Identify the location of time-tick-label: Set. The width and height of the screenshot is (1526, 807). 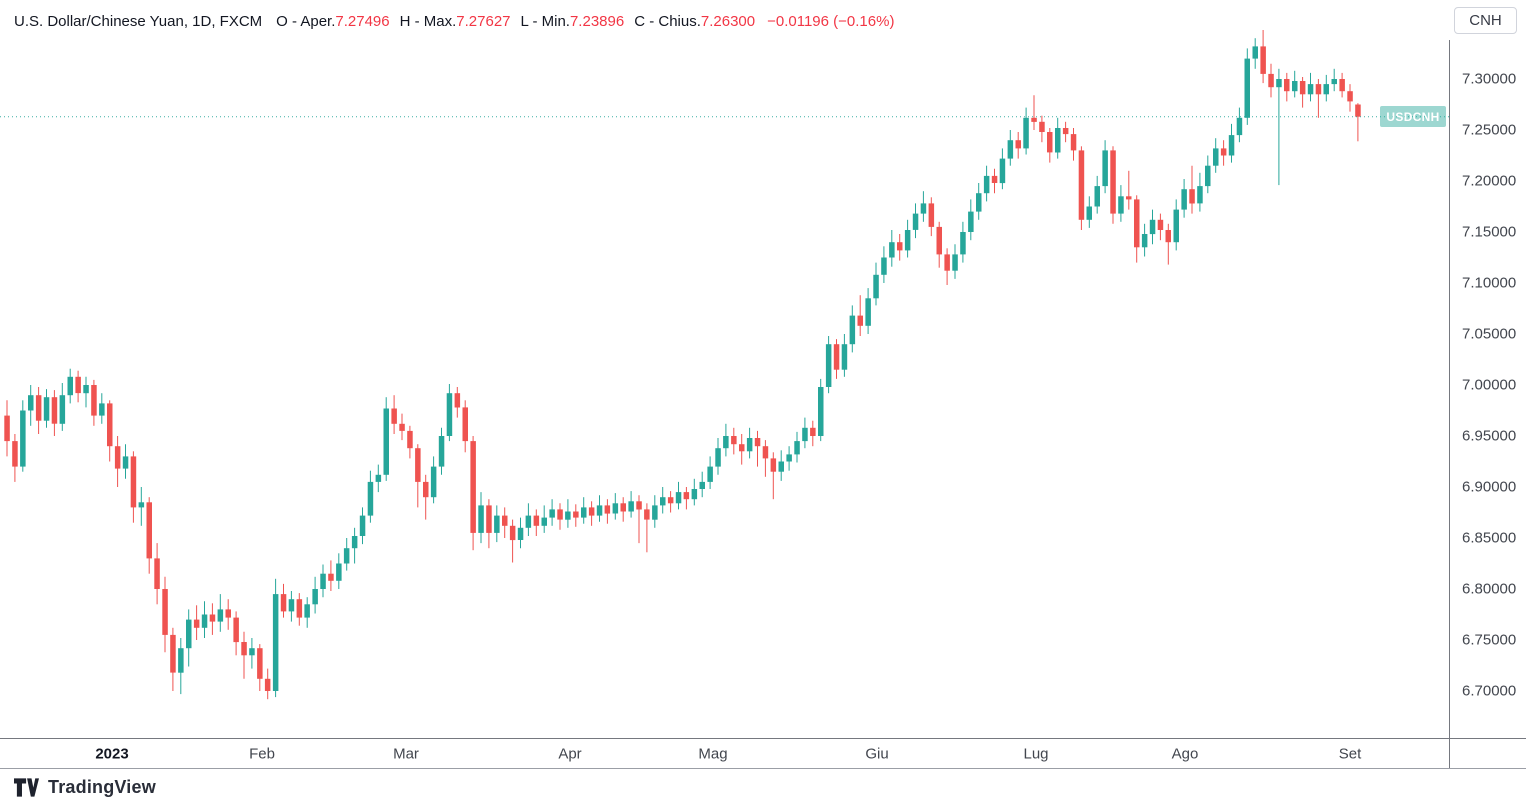
(1350, 753).